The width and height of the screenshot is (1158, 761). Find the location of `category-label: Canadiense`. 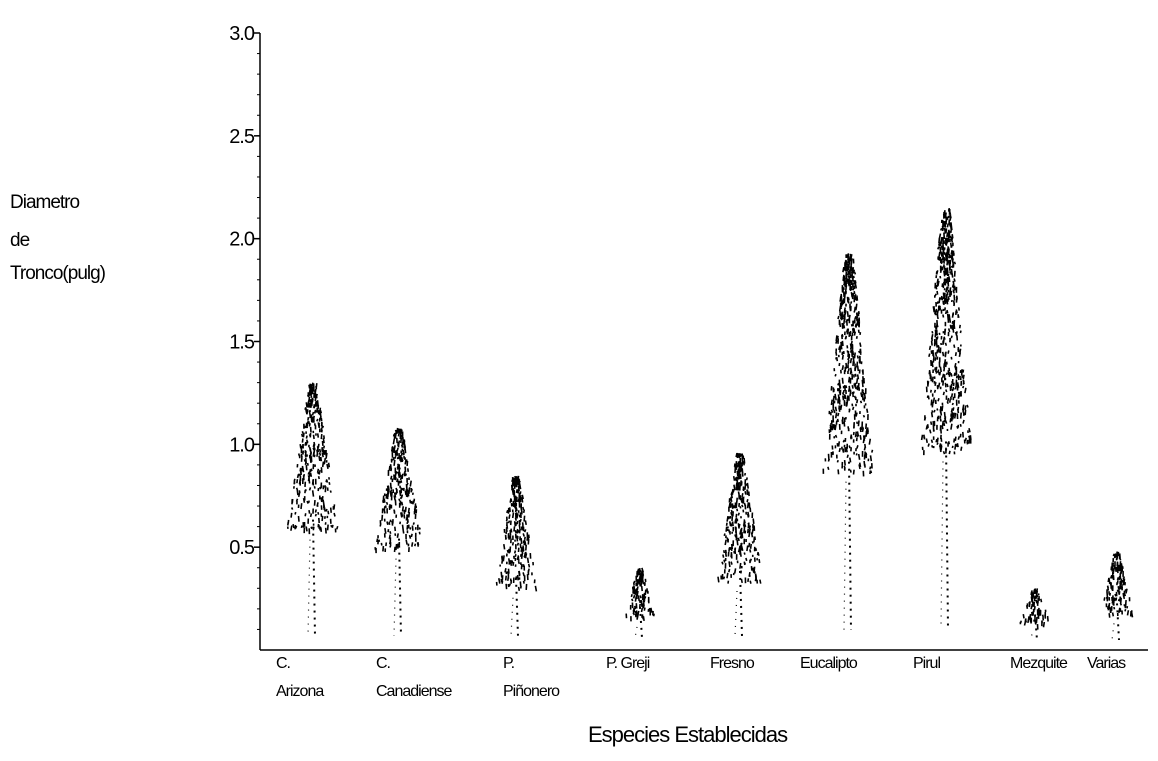

category-label: Canadiense is located at coordinates (414, 691).